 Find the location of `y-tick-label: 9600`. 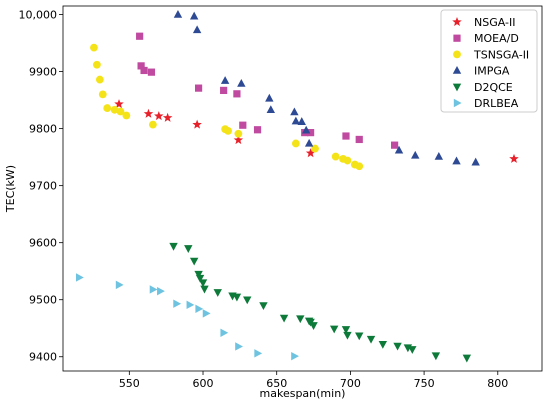

y-tick-label: 9600 is located at coordinates (43, 243).